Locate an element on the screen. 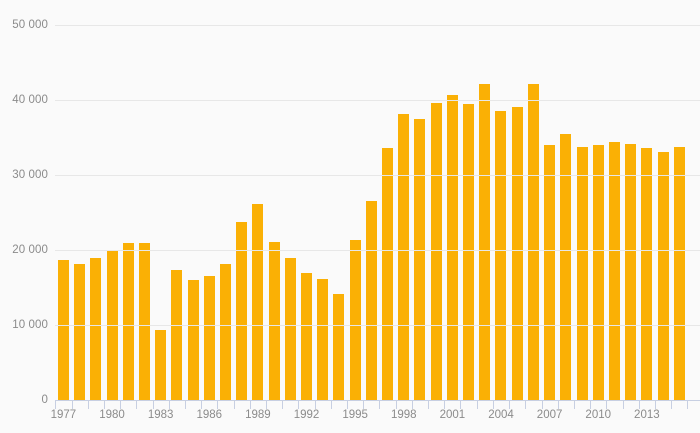 Image resolution: width=700 pixels, height=433 pixels. x-axis-ticks is located at coordinates (377, 404).